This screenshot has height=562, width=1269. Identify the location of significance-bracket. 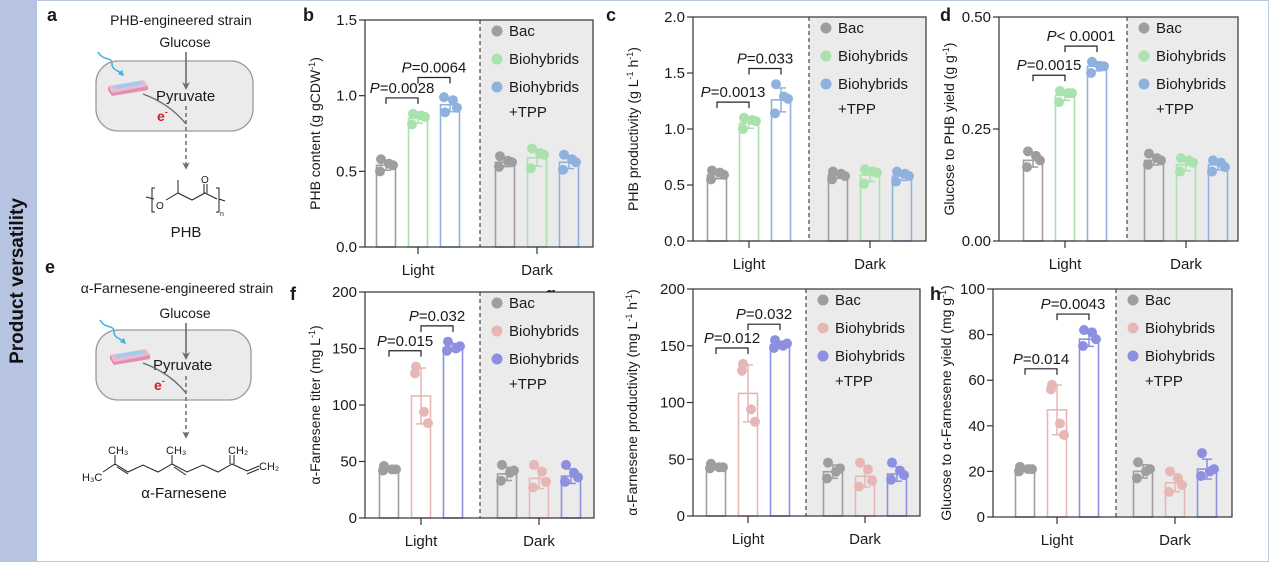
(764, 327).